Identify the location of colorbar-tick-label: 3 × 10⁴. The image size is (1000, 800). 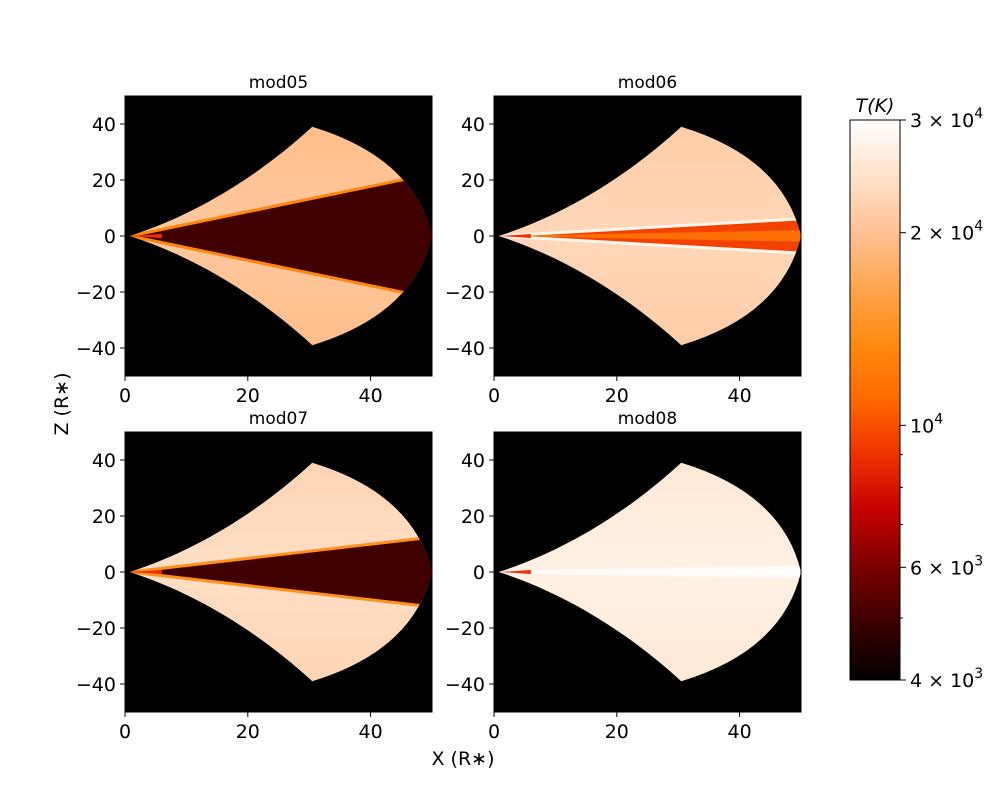
(946, 119).